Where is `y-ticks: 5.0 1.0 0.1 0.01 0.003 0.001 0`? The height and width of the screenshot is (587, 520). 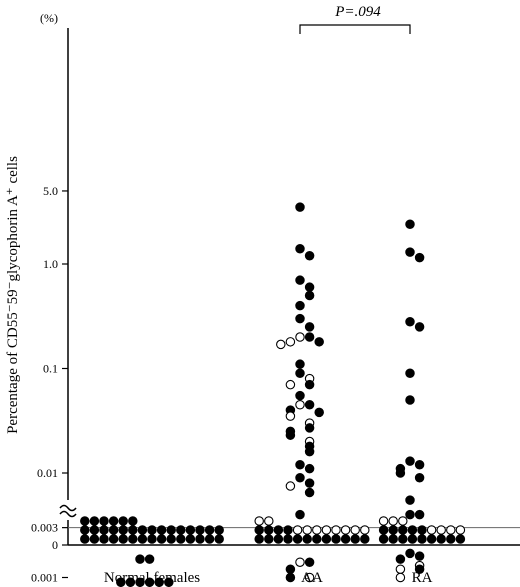 y-ticks: 5.0 1.0 0.1 0.01 0.003 0.001 0 is located at coordinates (49, 384).